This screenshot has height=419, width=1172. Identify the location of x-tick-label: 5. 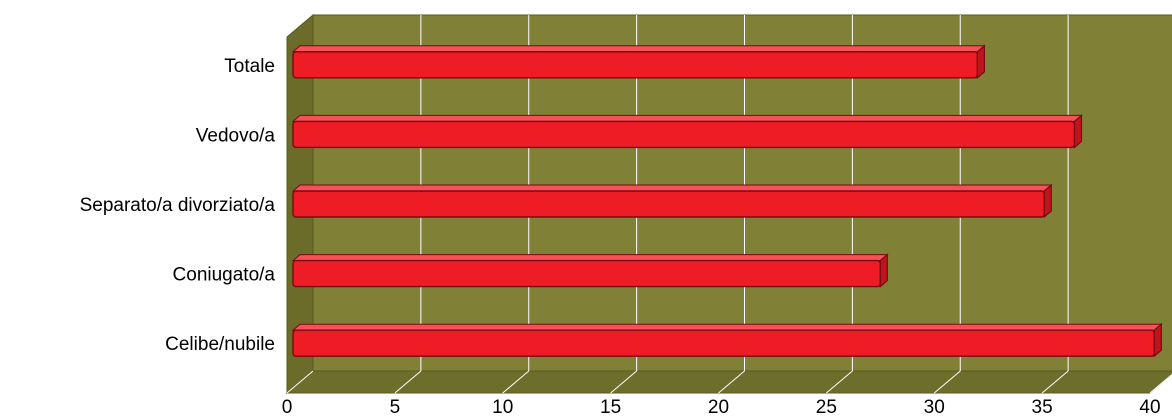
(395, 407).